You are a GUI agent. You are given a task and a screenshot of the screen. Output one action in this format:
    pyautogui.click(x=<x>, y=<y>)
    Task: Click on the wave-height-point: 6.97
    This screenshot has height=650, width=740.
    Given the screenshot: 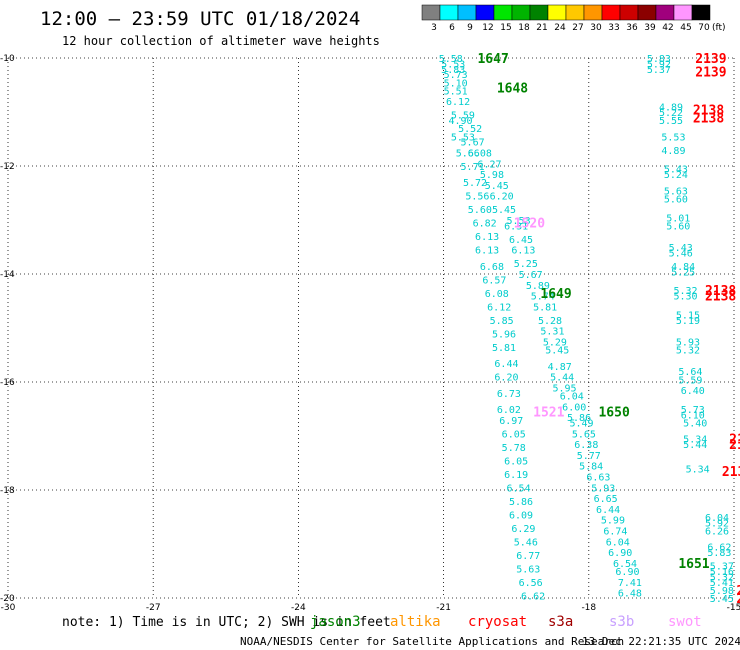 What is the action you would take?
    pyautogui.click(x=511, y=421)
    